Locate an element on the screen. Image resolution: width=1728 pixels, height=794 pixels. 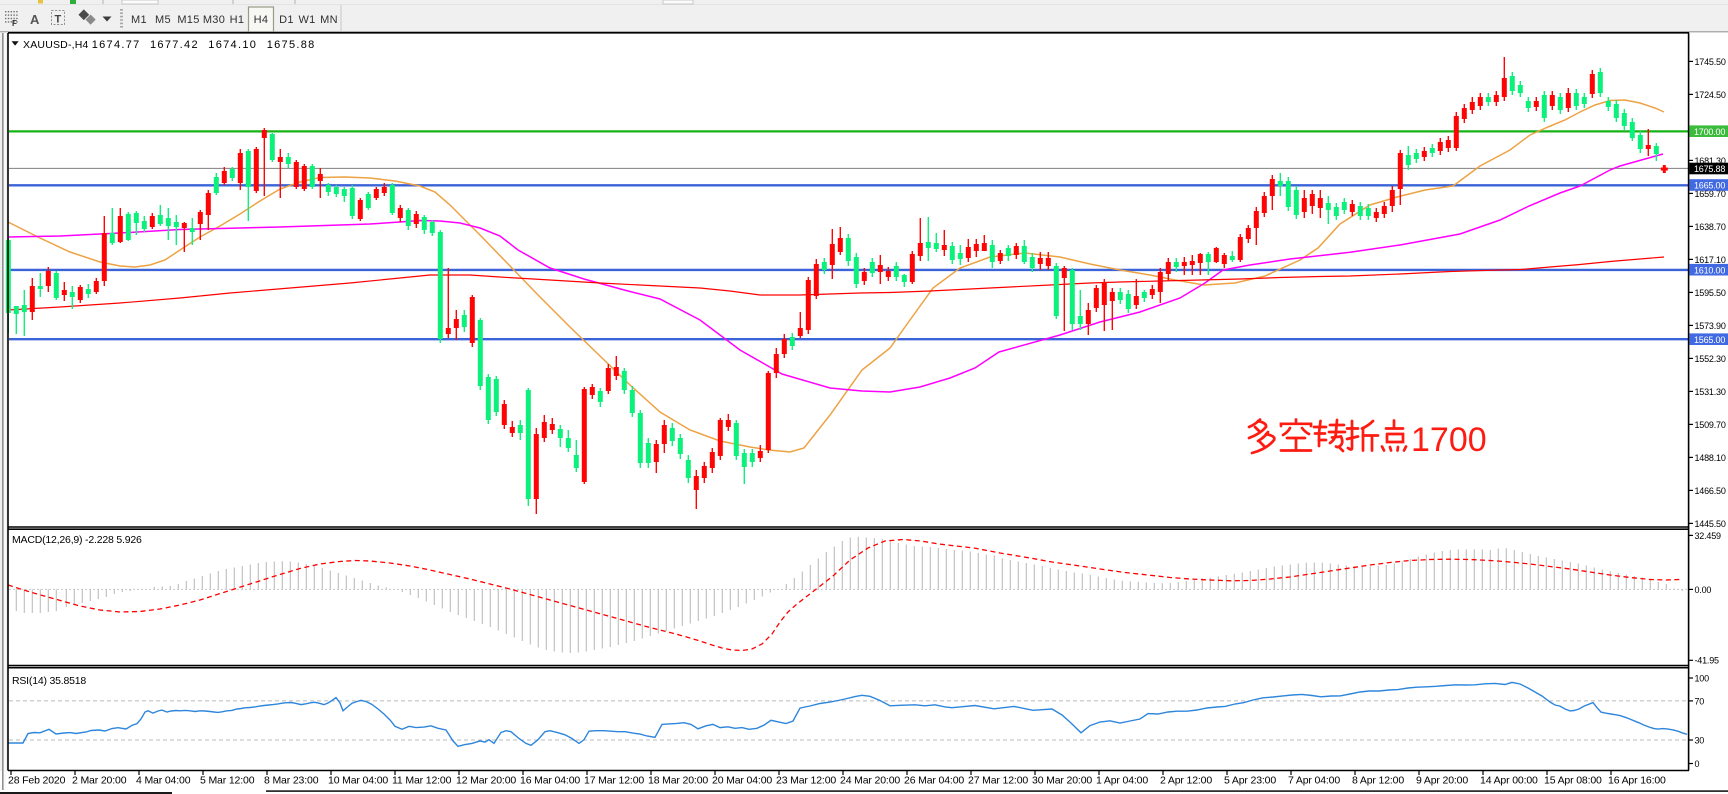
svg-text: 2 Apr 12:00 is located at coordinates (1186, 781).